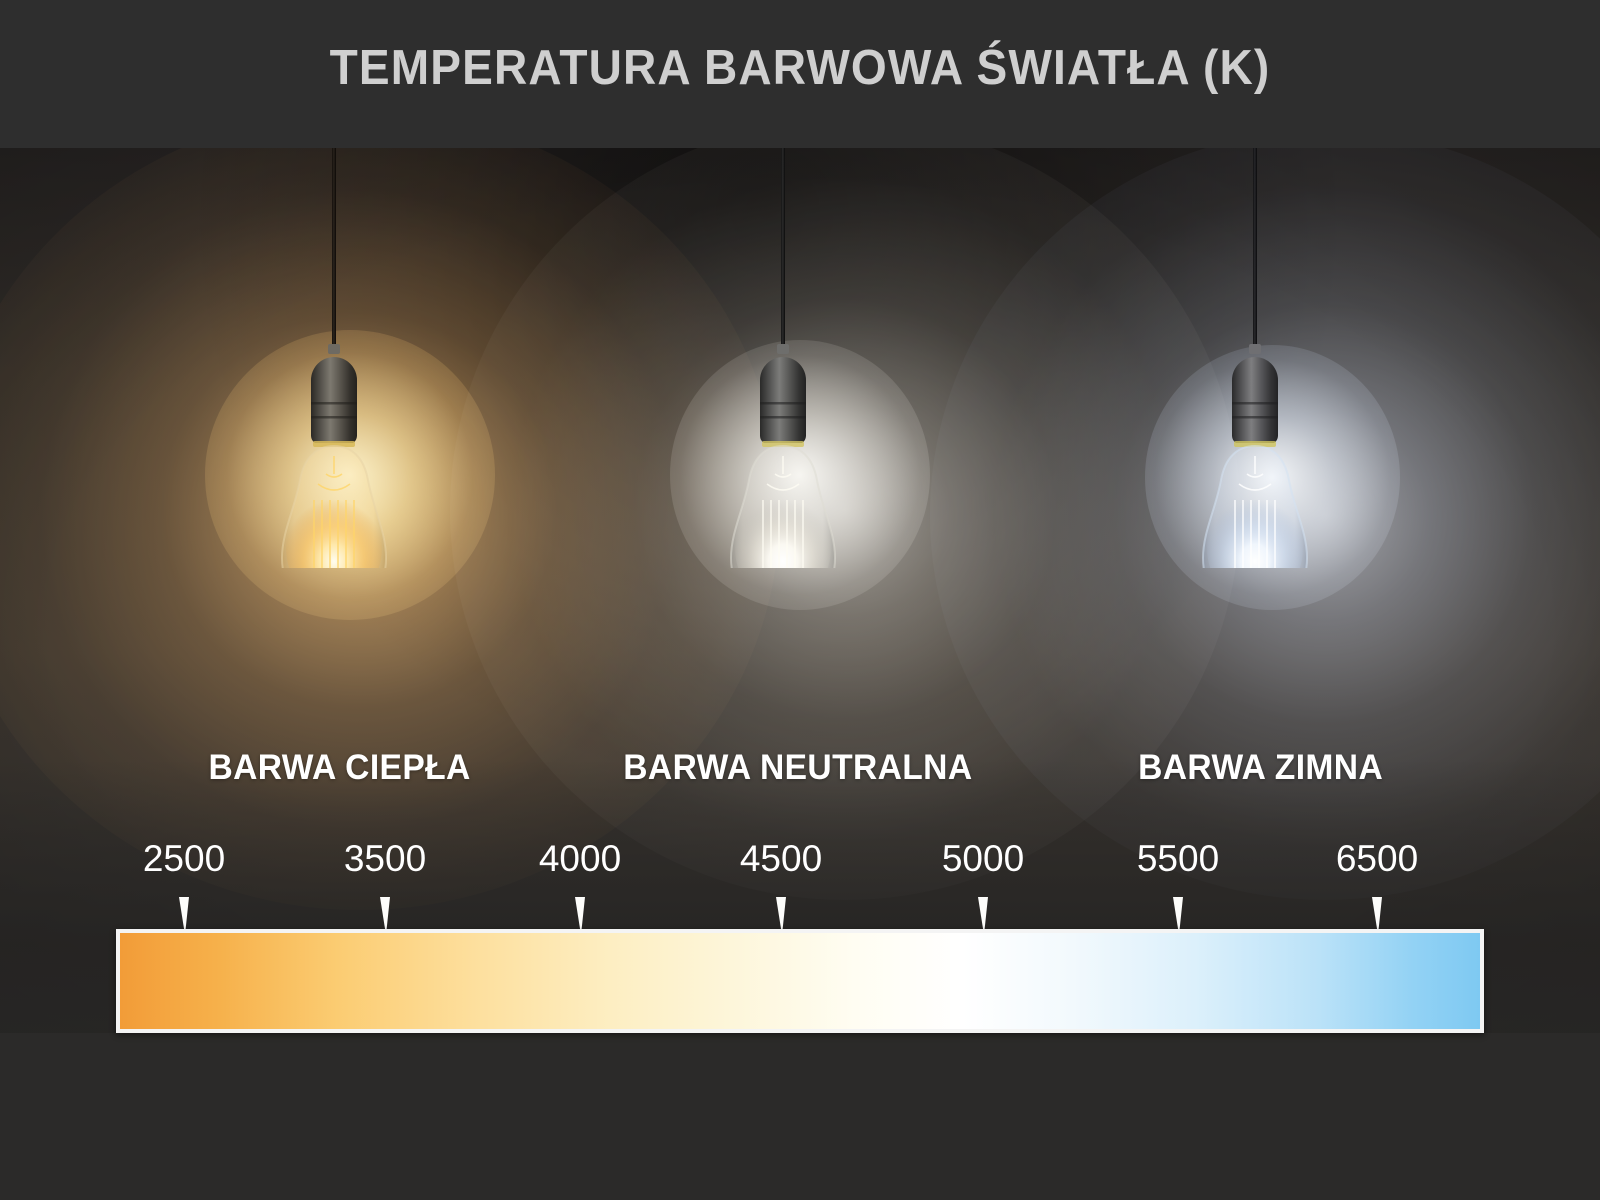 This screenshot has width=1600, height=1200. I want to click on color-temperature-gradient-bar, so click(800, 981).